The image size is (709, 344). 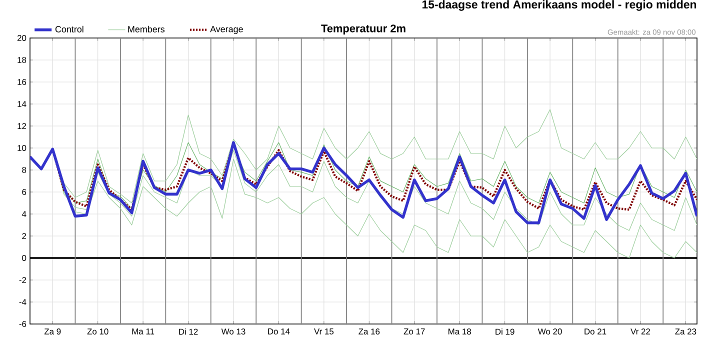 What do you see at coordinates (363, 29) in the screenshot?
I see `chart-subtitle: Temperatuur 2m` at bounding box center [363, 29].